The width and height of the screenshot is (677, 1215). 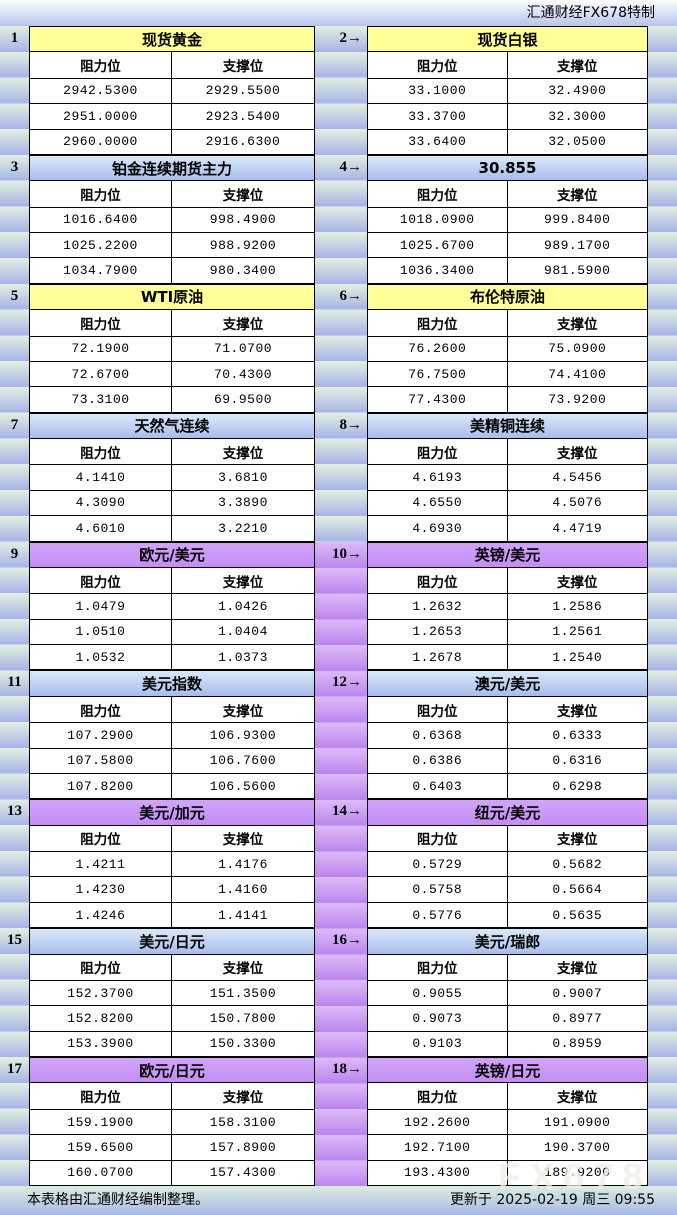 What do you see at coordinates (507, 631) in the screenshot?
I see `level-row: 1.2653 1.2561` at bounding box center [507, 631].